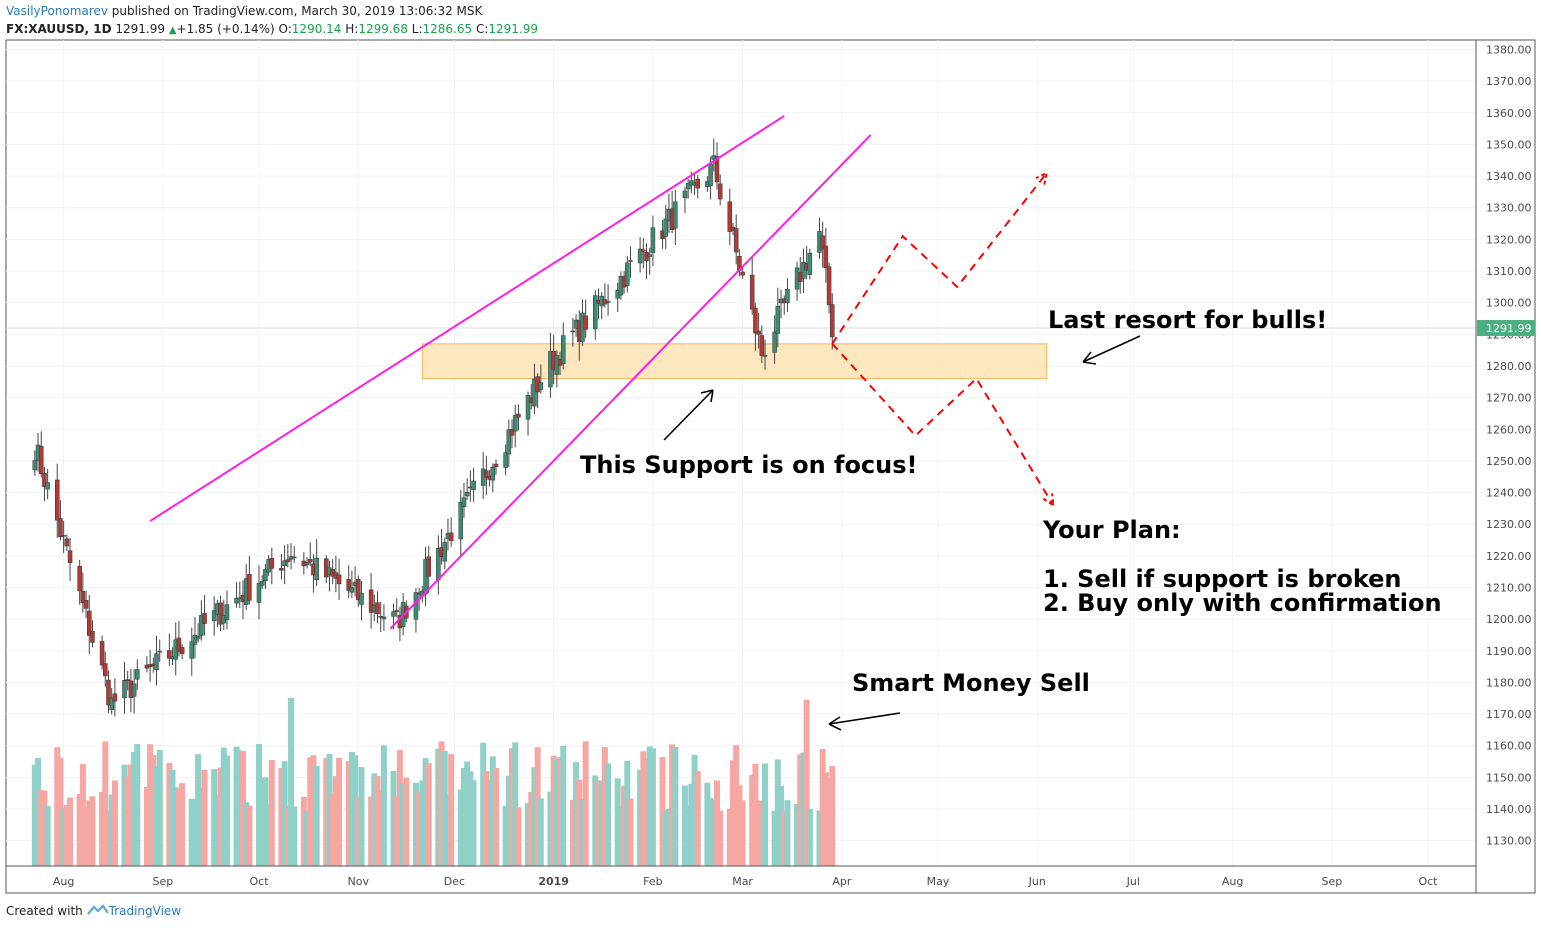 The width and height of the screenshot is (1541, 930). I want to click on arrow-last-resort, so click(1111, 350).